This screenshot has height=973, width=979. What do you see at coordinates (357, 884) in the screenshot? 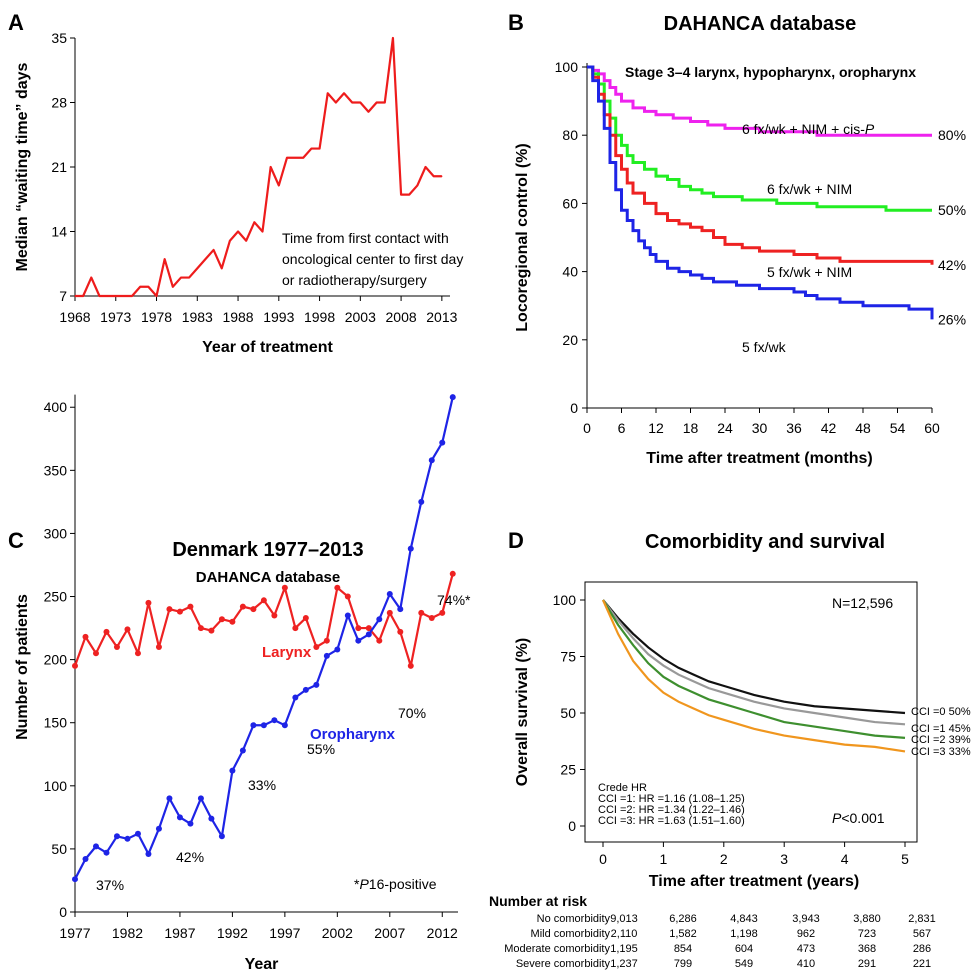
I see `footnote-prefix: *` at bounding box center [357, 884].